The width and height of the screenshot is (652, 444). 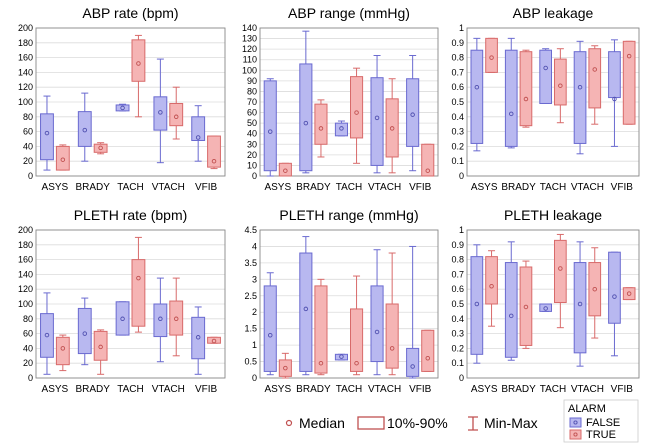 I want to click on y-tick-label: 0.8, so click(x=457, y=58).